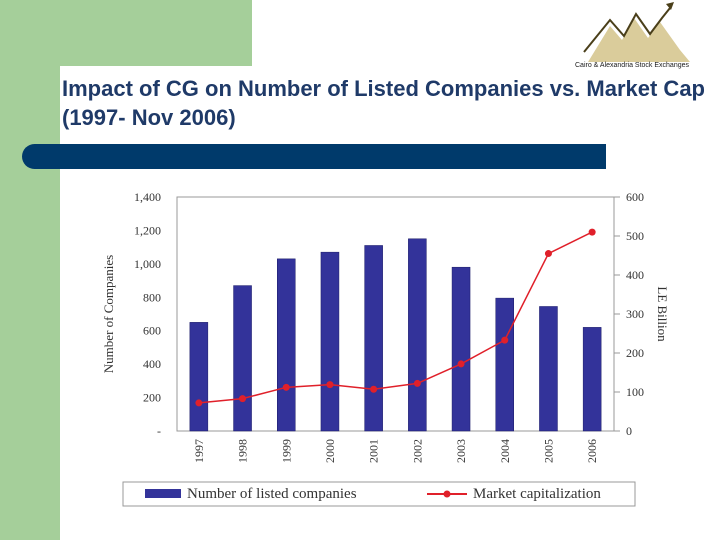 The width and height of the screenshot is (720, 540). What do you see at coordinates (272, 494) in the screenshot?
I see `legend-bar-label: Number of listed companies` at bounding box center [272, 494].